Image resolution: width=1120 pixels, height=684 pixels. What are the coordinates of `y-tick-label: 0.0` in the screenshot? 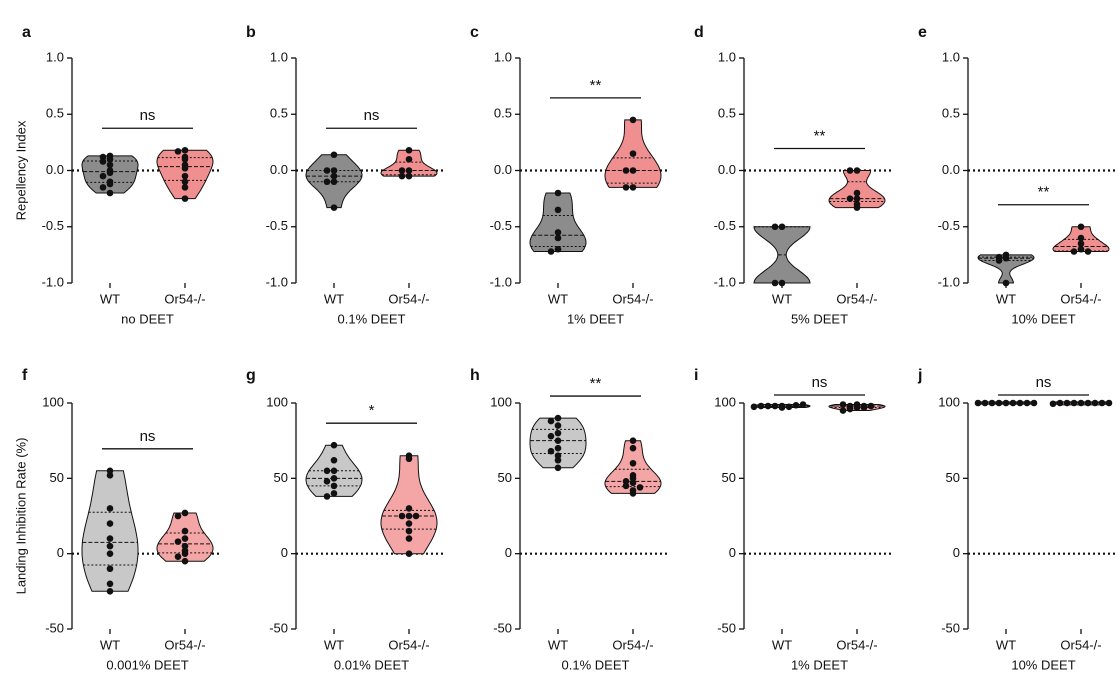 It's located at (951, 169).